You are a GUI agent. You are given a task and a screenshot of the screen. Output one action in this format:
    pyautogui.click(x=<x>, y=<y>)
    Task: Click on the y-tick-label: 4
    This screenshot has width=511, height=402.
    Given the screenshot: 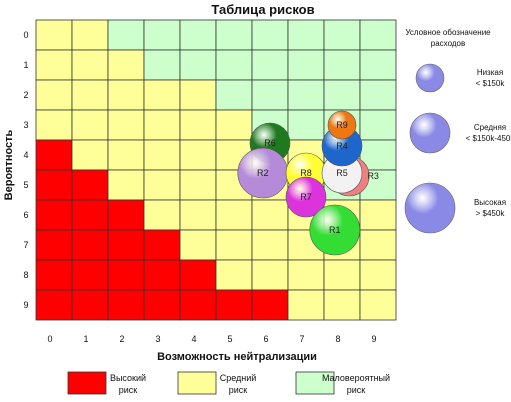 What is the action you would take?
    pyautogui.click(x=25, y=155)
    